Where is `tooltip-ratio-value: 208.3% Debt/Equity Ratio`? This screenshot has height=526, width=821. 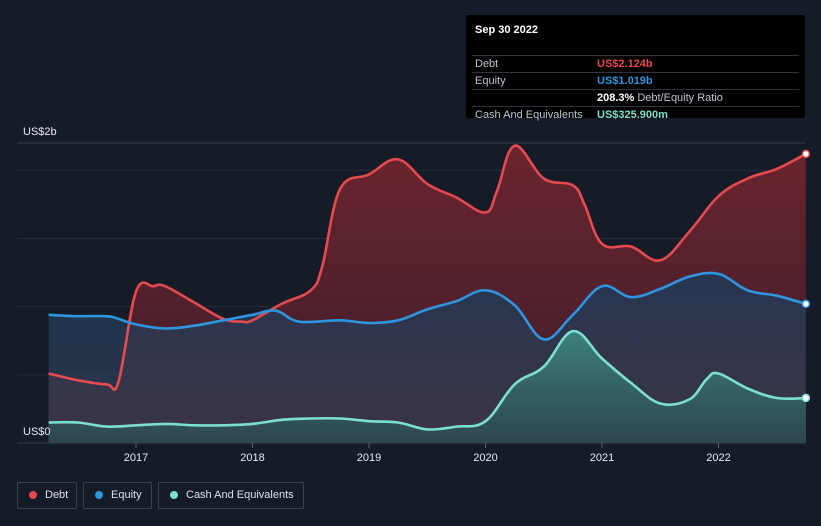
tooltip-ratio-value: 208.3% Debt/Equity Ratio is located at coordinates (660, 98).